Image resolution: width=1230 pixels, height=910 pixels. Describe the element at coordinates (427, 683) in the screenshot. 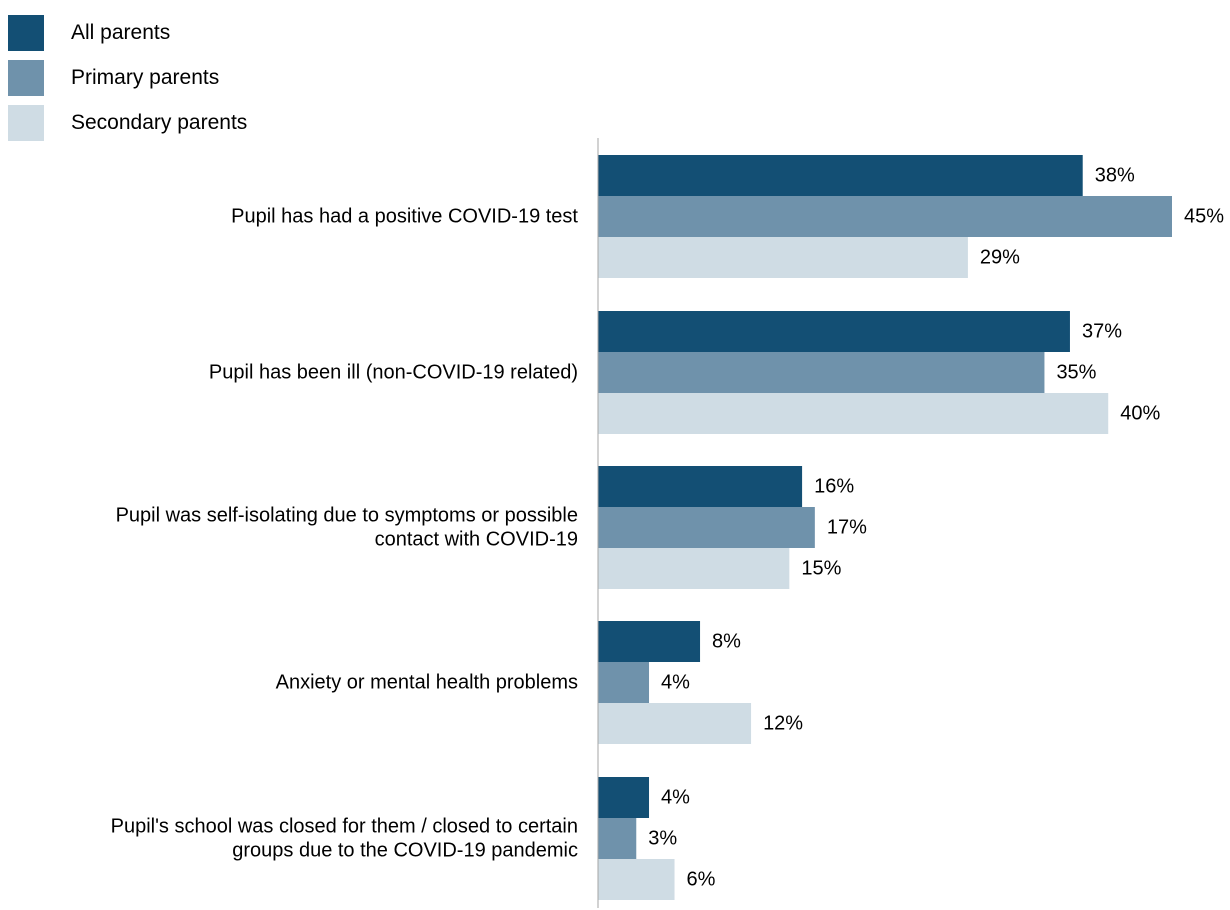

I see `category-label: Anxiety or mental health problems` at that location.